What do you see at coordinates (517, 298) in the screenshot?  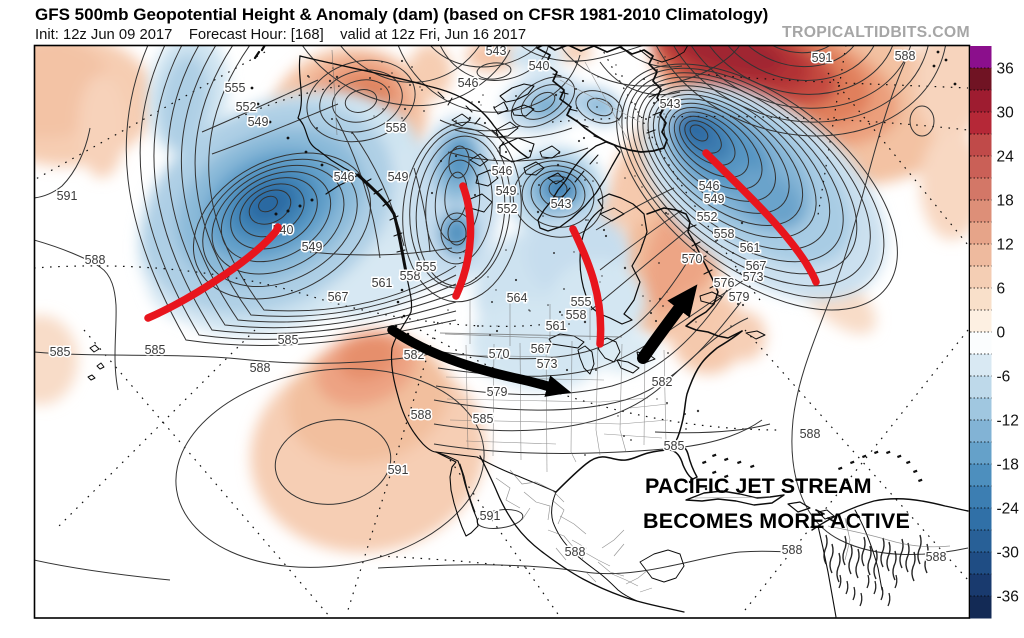 I see `svg-text: 564` at bounding box center [517, 298].